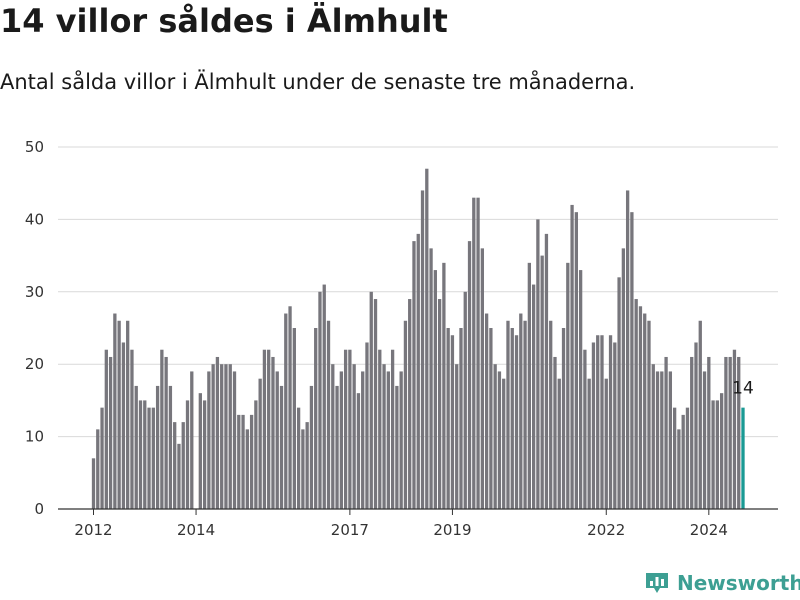 This screenshot has width=800, height=600. I want to click on latest-value-label: 14, so click(743, 389).